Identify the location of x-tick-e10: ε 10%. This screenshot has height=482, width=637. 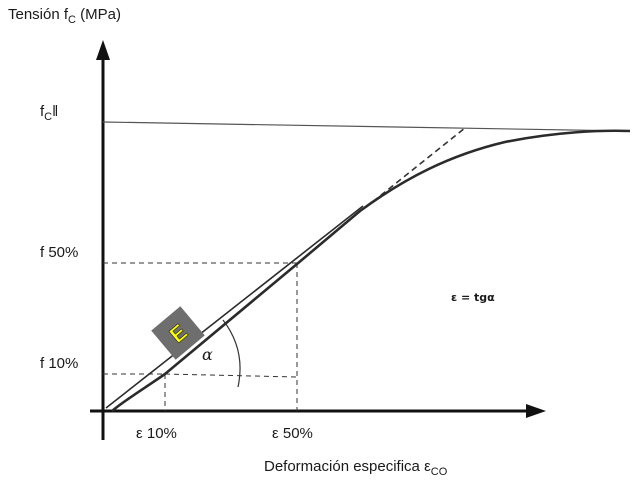
(156, 433).